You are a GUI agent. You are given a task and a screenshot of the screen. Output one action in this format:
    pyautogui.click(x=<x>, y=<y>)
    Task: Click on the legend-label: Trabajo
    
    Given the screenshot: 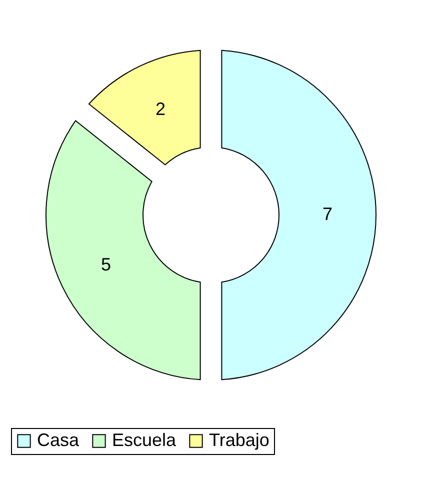 What is the action you would take?
    pyautogui.click(x=239, y=440)
    